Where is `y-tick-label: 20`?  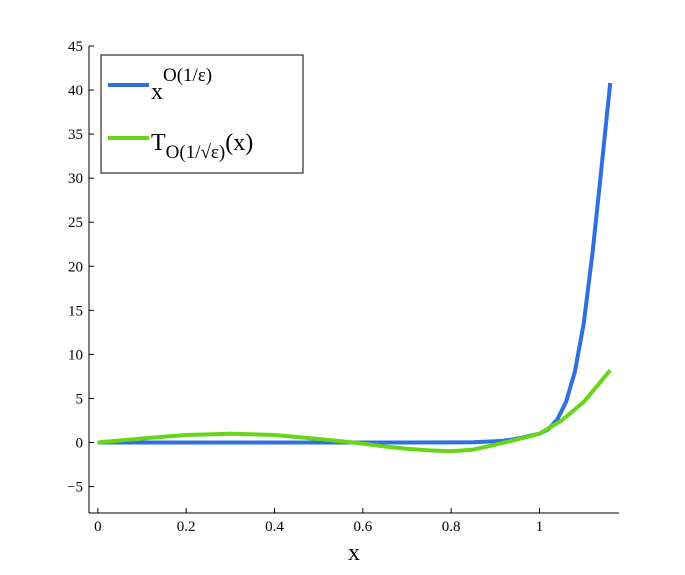 y-tick-label: 20 is located at coordinates (75, 267).